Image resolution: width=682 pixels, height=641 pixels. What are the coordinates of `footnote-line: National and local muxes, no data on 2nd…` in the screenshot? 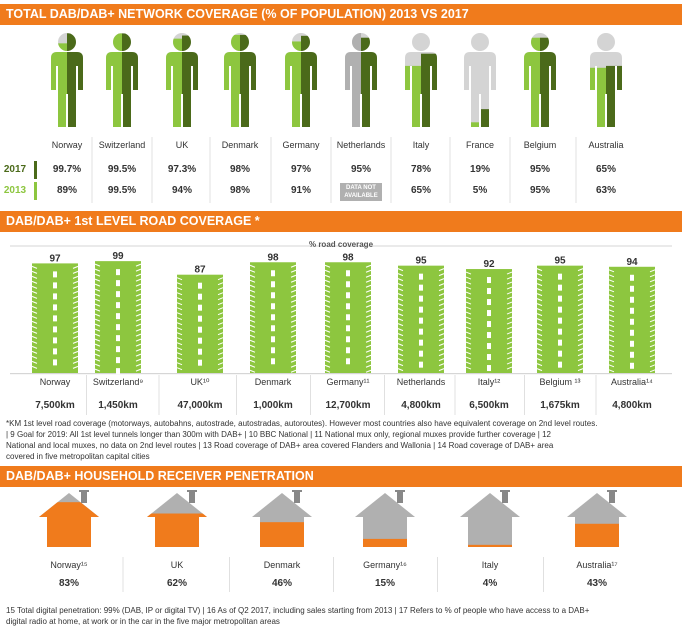 It's located at (280, 445).